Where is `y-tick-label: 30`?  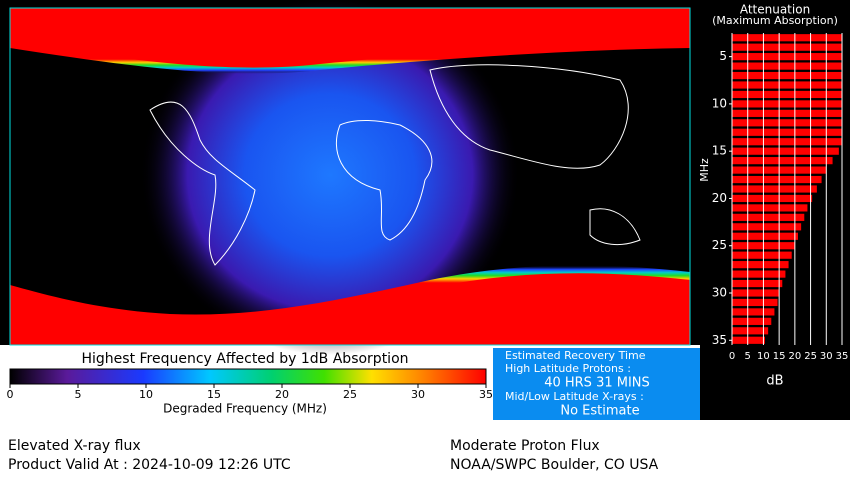 y-tick-label: 30 is located at coordinates (719, 293).